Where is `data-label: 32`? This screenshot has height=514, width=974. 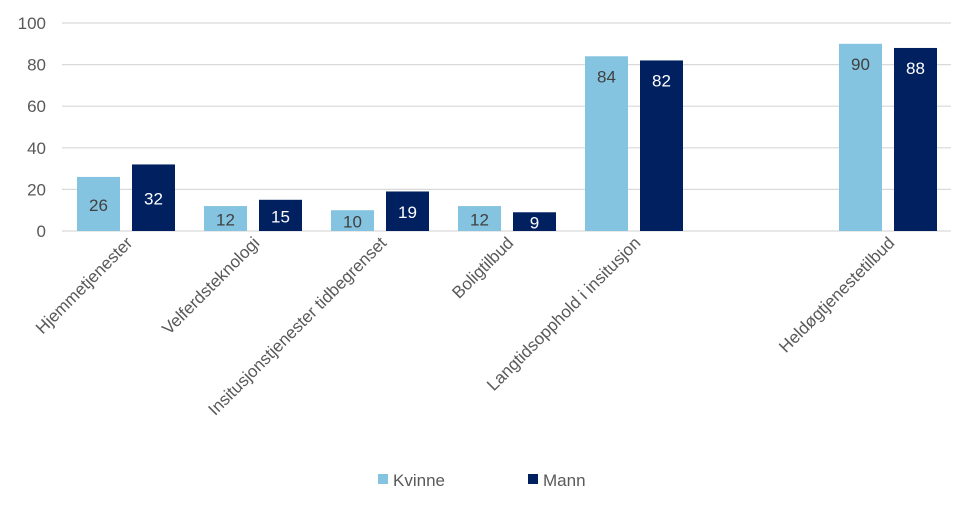
data-label: 32 is located at coordinates (153, 199).